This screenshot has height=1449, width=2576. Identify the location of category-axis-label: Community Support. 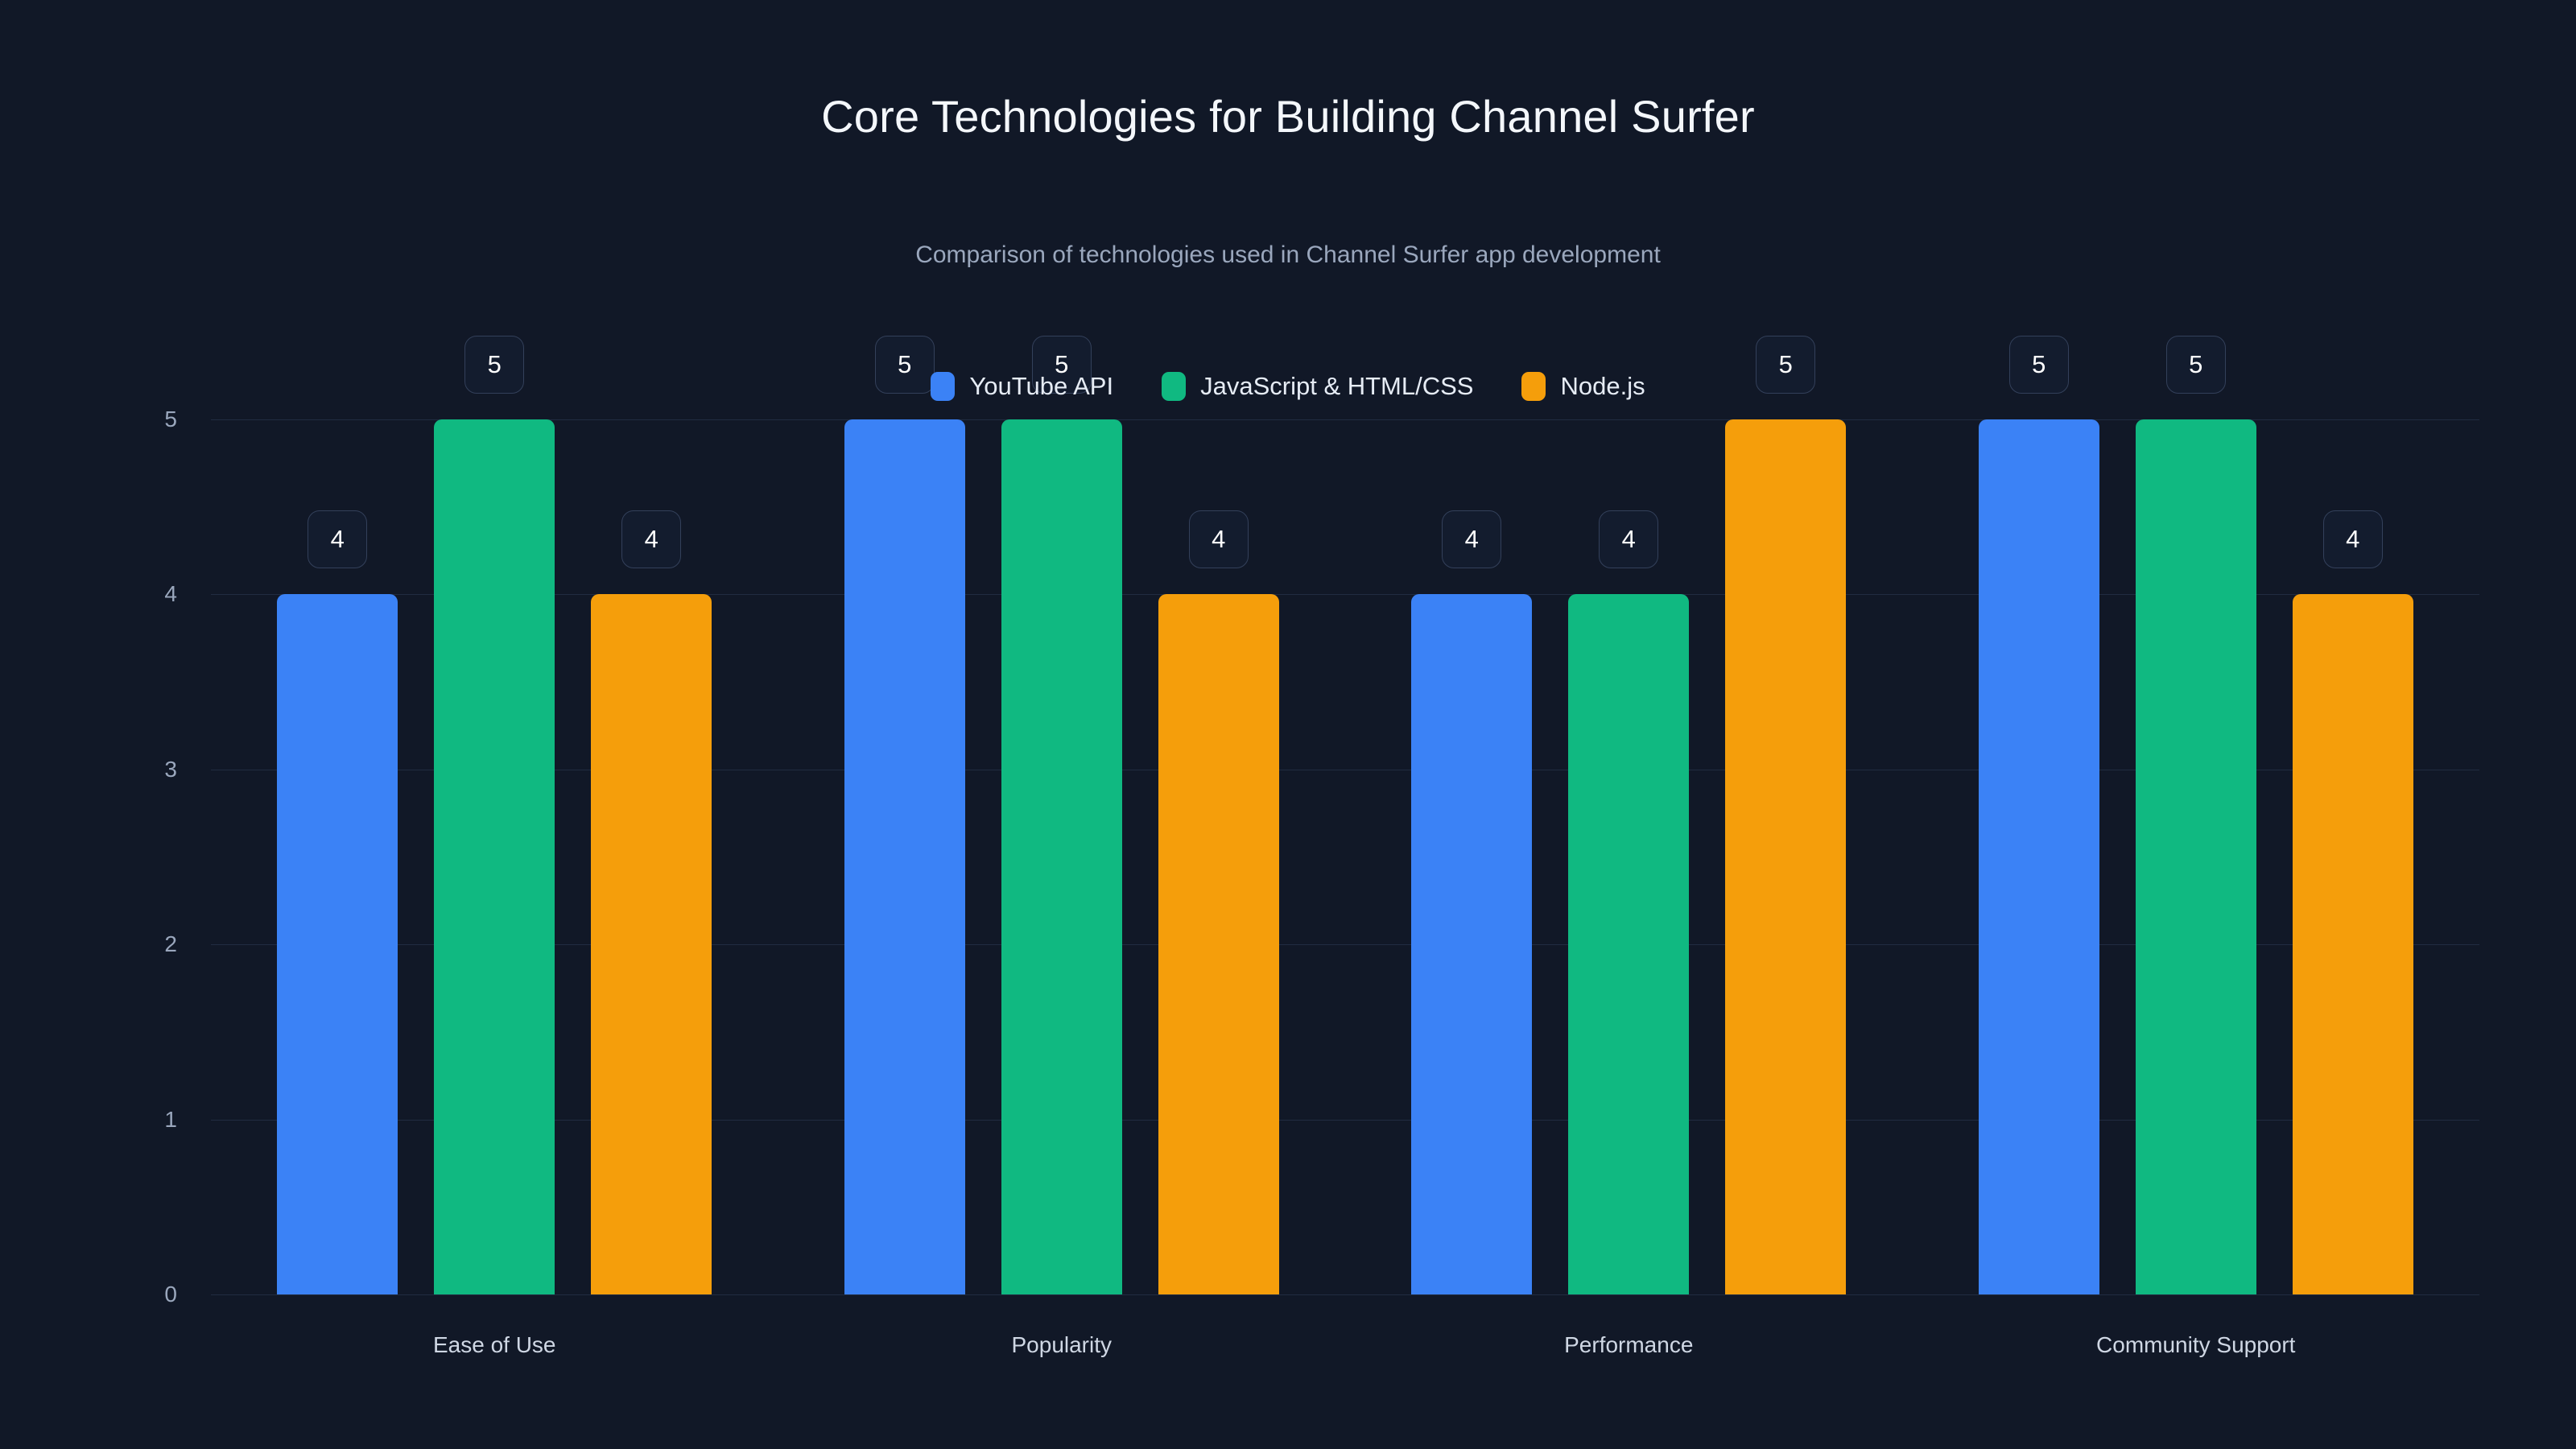
(2196, 1344).